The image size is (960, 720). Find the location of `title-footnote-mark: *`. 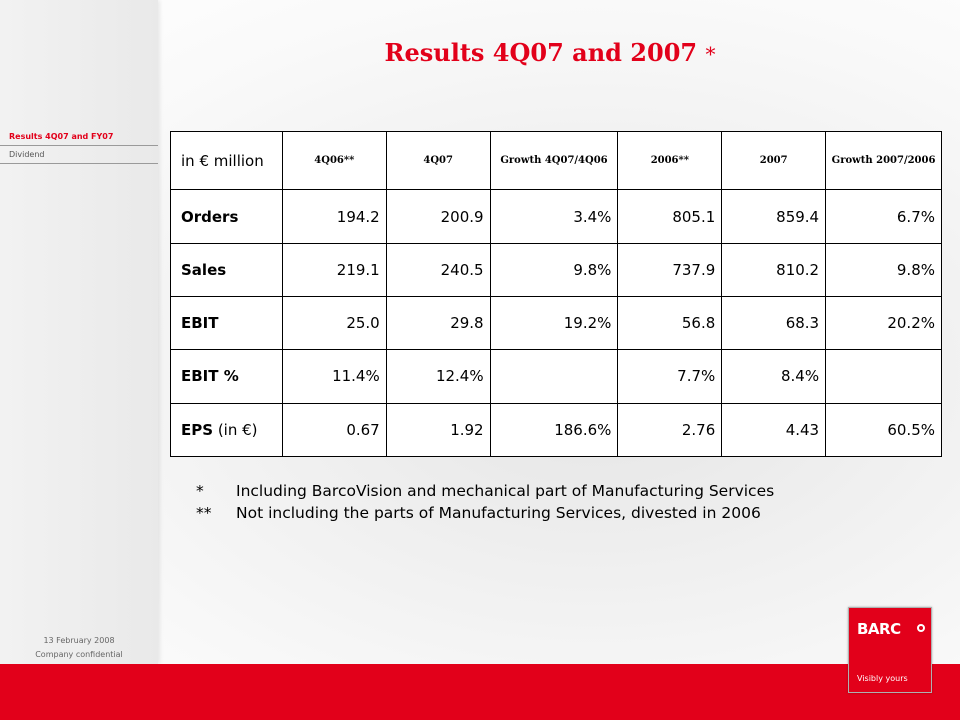

title-footnote-mark: * is located at coordinates (710, 54).